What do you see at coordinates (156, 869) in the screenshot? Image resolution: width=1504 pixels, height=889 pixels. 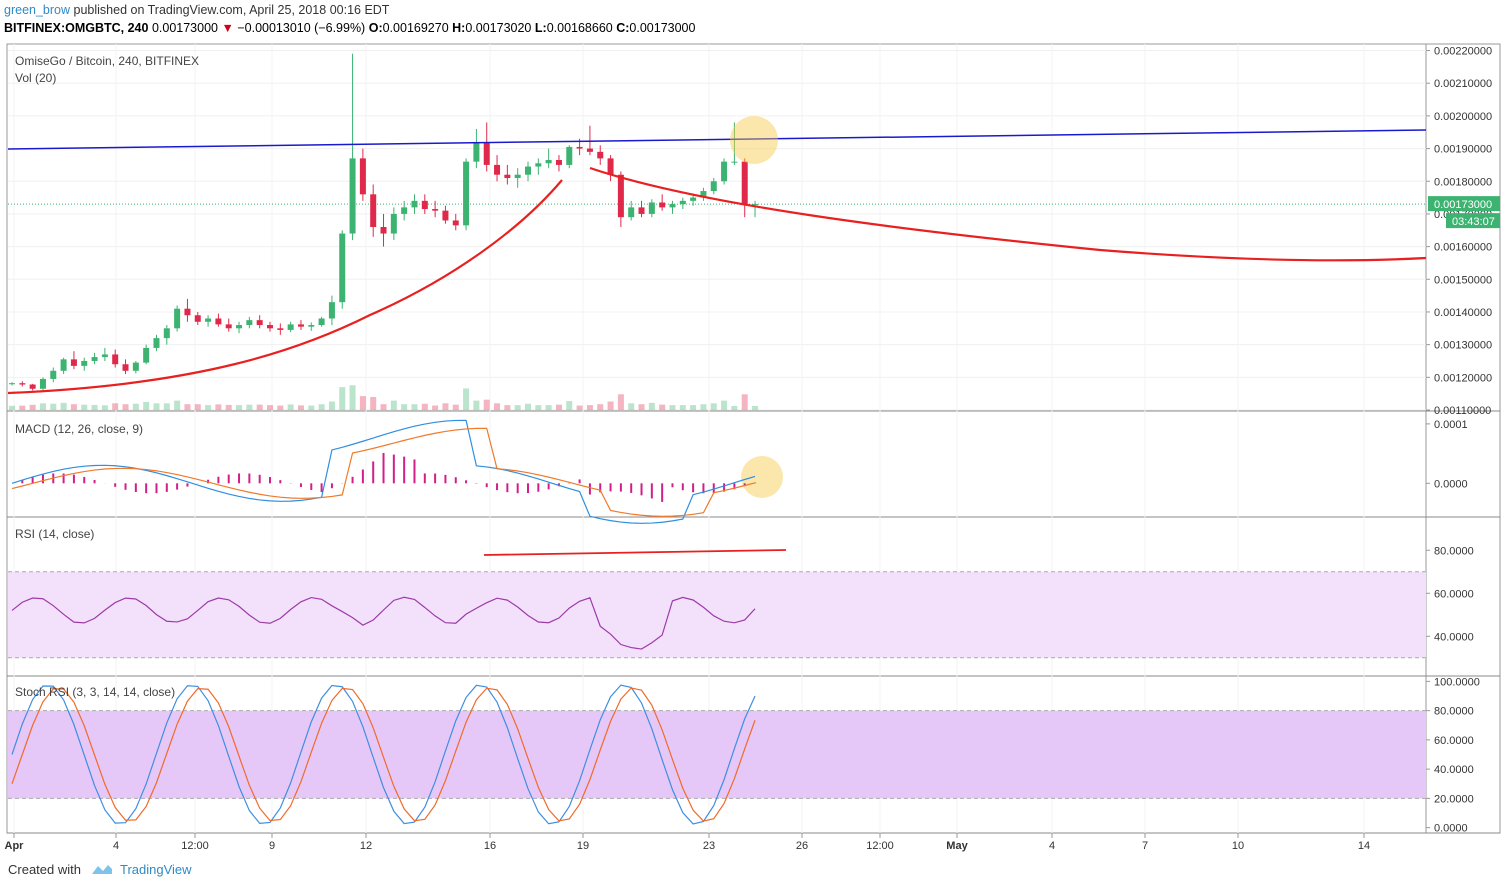 I see `tradingview-link: TradingView` at bounding box center [156, 869].